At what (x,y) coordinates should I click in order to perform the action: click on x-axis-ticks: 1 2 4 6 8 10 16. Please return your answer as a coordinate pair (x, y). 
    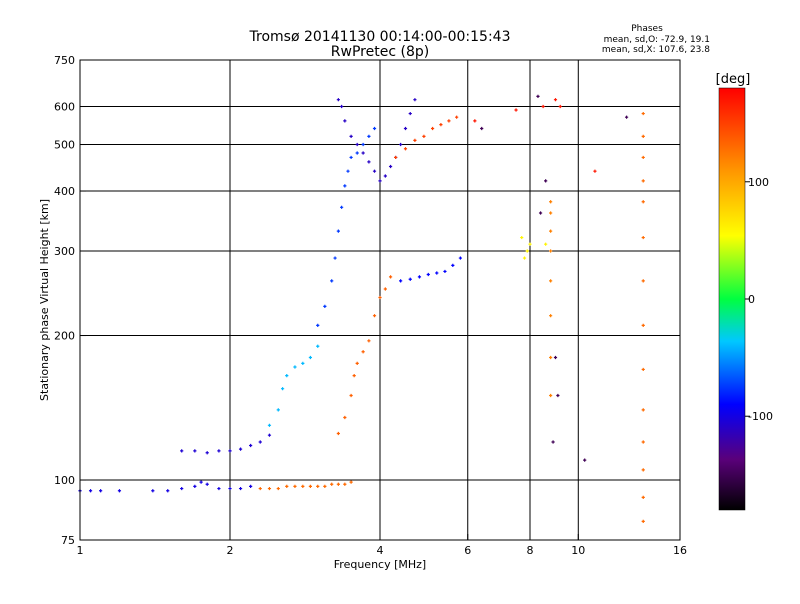
    Looking at the image, I should click on (382, 545).